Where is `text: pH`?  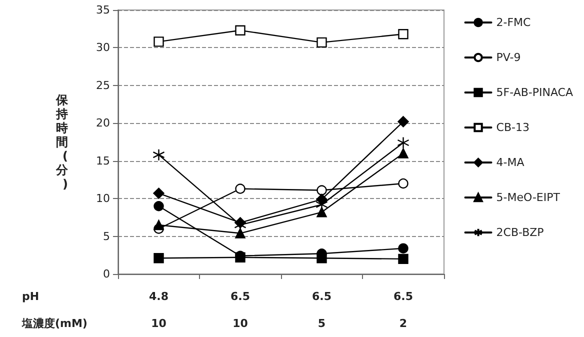
text: pH is located at coordinates (31, 296).